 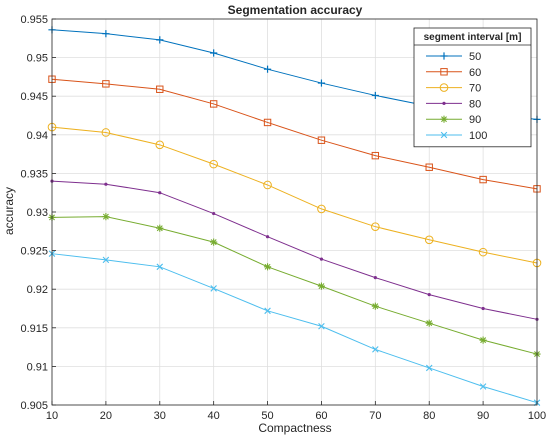 What do you see at coordinates (34, 20) in the screenshot?
I see `y-tick-label: 0.955` at bounding box center [34, 20].